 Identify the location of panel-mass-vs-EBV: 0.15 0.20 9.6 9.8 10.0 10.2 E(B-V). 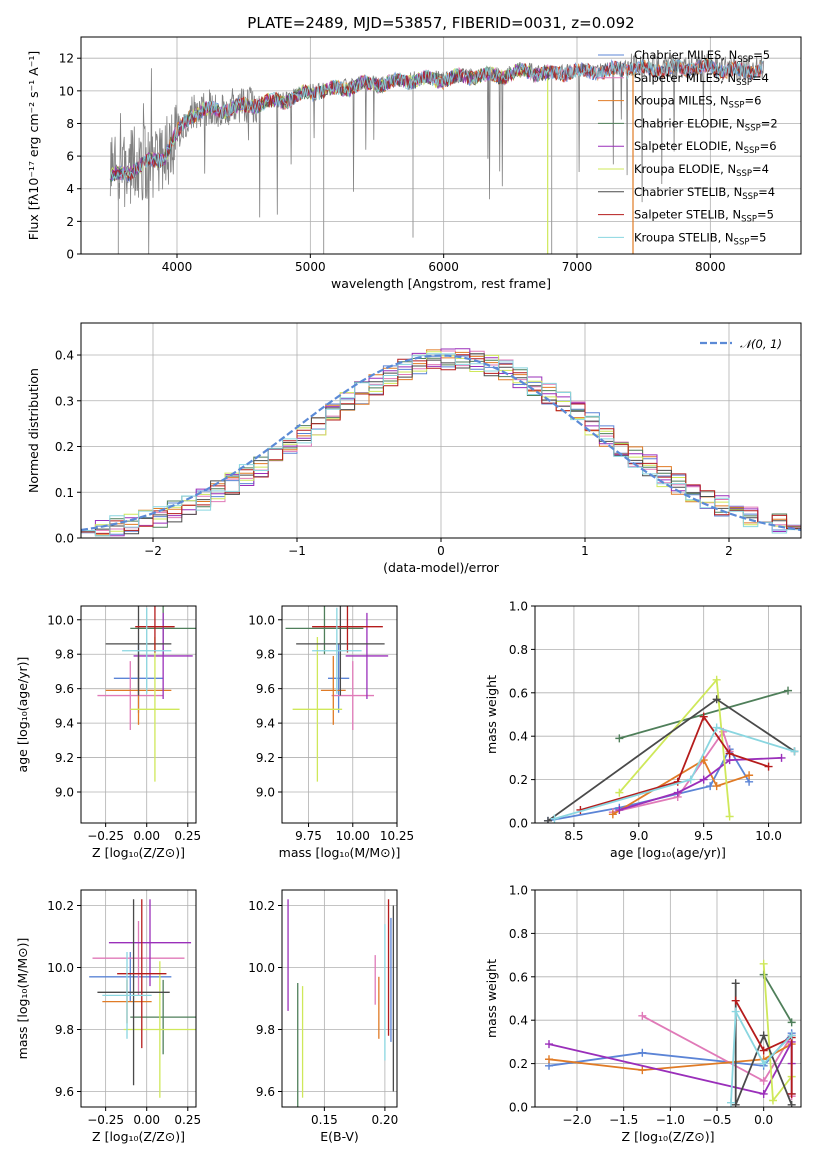
(323, 1016).